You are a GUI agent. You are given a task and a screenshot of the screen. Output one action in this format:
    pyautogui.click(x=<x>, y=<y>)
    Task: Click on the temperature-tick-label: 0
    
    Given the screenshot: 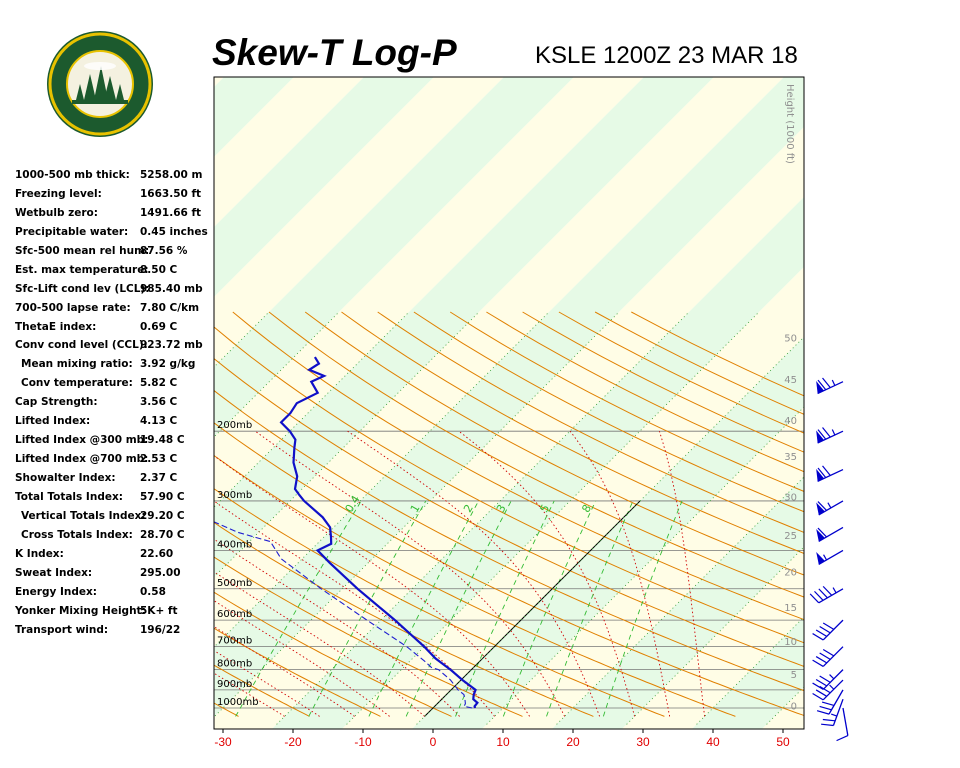 What is the action you would take?
    pyautogui.click(x=433, y=742)
    